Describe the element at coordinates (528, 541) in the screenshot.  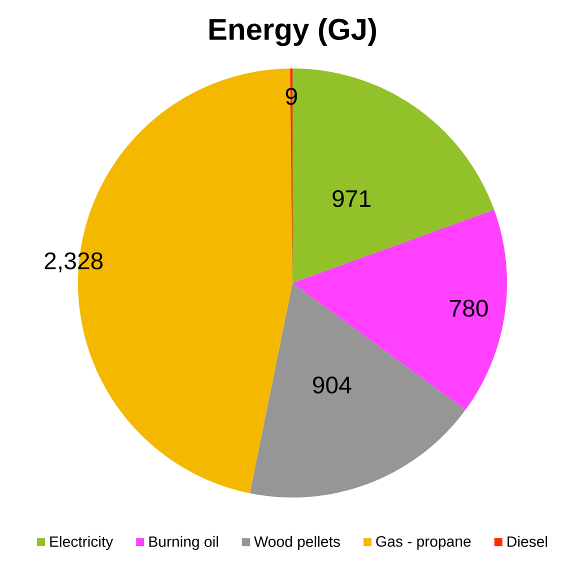
I see `legend-label: Diesel` at that location.